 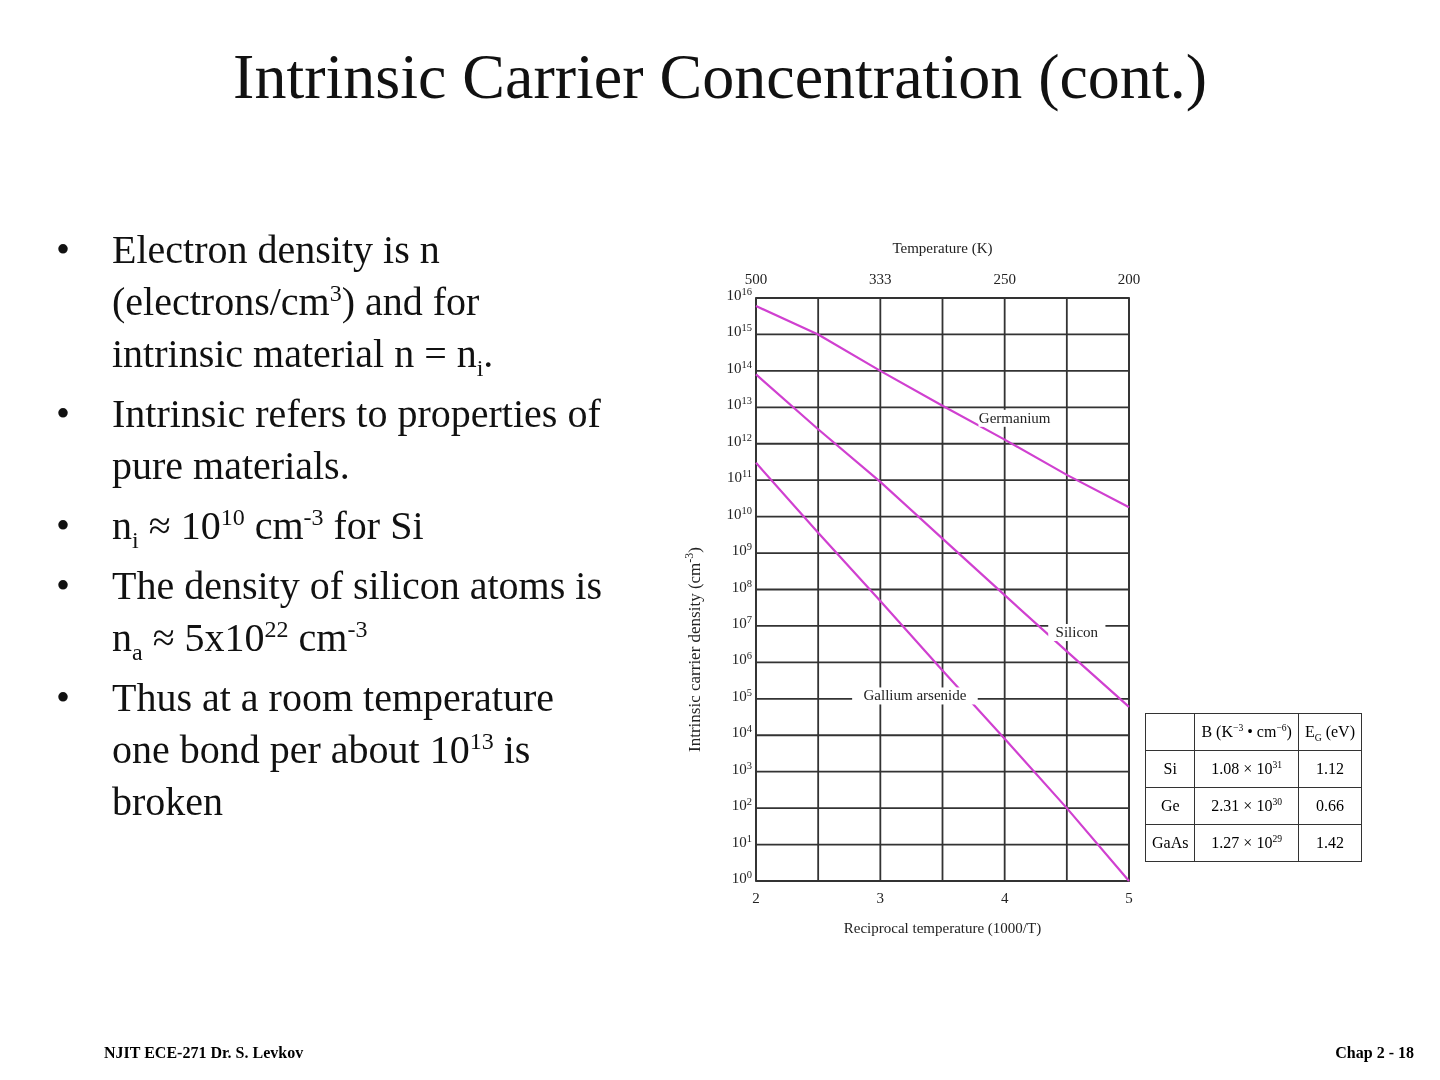 What do you see at coordinates (739, 513) in the screenshot?
I see `y-tick-label: 10$^{10}$` at bounding box center [739, 513].